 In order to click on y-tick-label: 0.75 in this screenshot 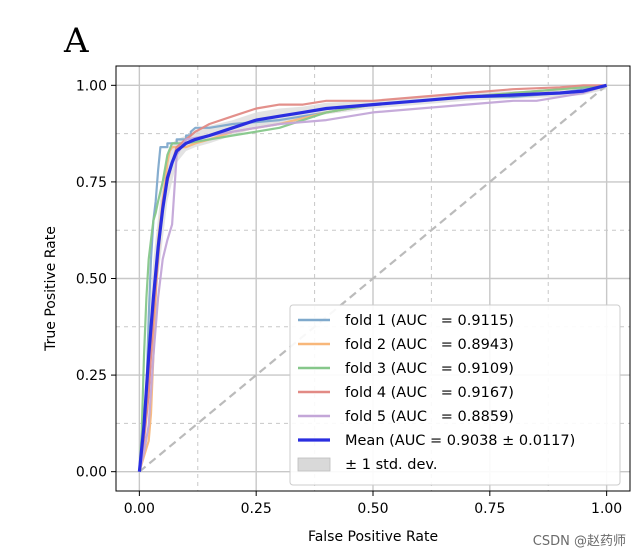, I will do `click(91, 183)`.